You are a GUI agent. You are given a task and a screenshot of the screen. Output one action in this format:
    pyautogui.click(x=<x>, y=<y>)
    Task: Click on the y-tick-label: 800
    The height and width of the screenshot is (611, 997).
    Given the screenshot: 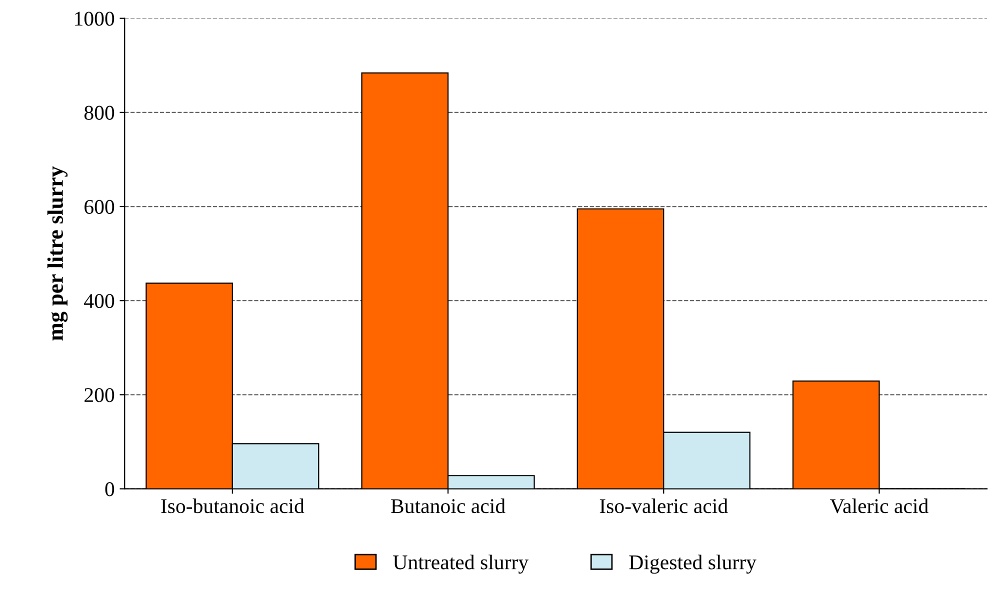 What is the action you would take?
    pyautogui.click(x=99, y=113)
    